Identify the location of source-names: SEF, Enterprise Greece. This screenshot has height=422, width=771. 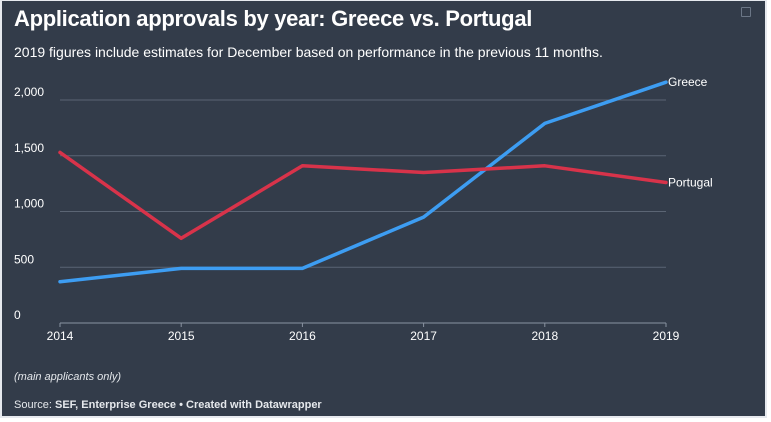
(115, 405).